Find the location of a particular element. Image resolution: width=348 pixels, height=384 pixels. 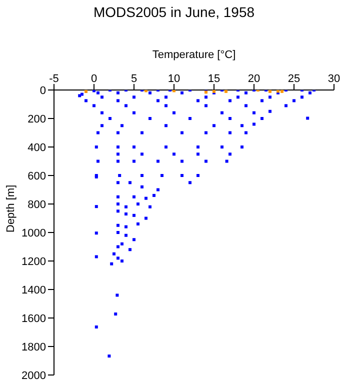

x-tick-label: 0 is located at coordinates (94, 79).